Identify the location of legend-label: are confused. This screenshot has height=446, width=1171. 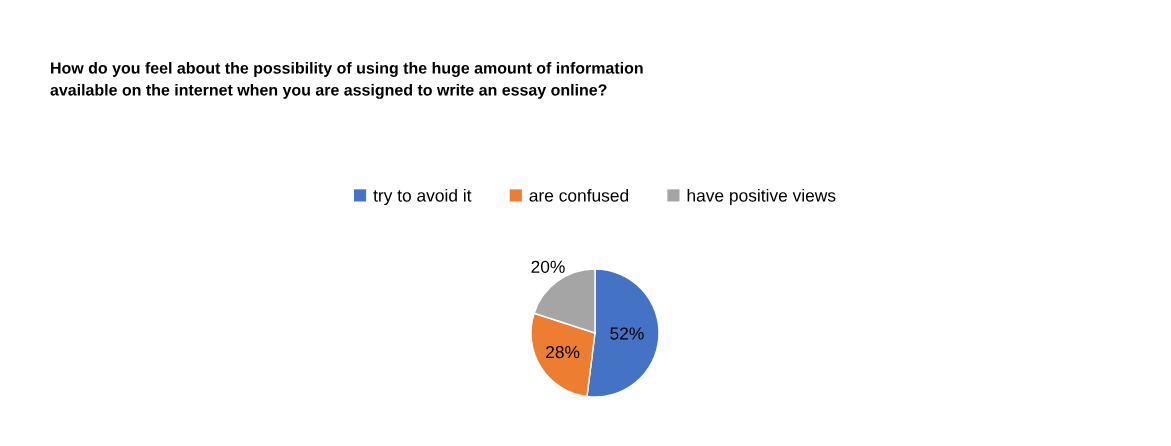
(579, 195).